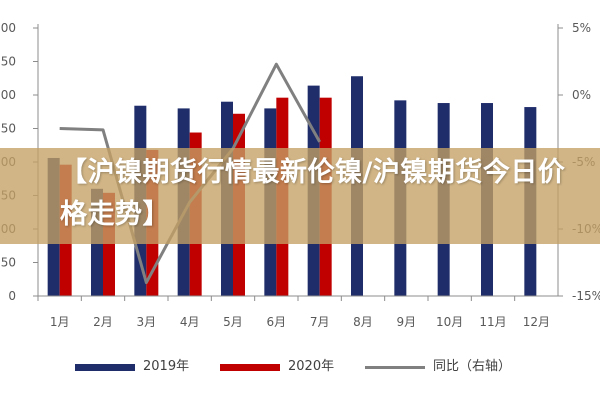 The image size is (600, 400). I want to click on left-axis-tick-label: 0, so click(12, 296).